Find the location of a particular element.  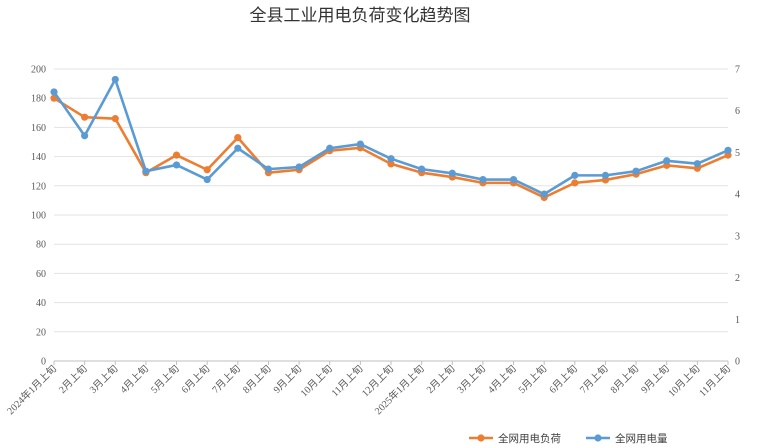

right-tick-label: 7 is located at coordinates (737, 70).